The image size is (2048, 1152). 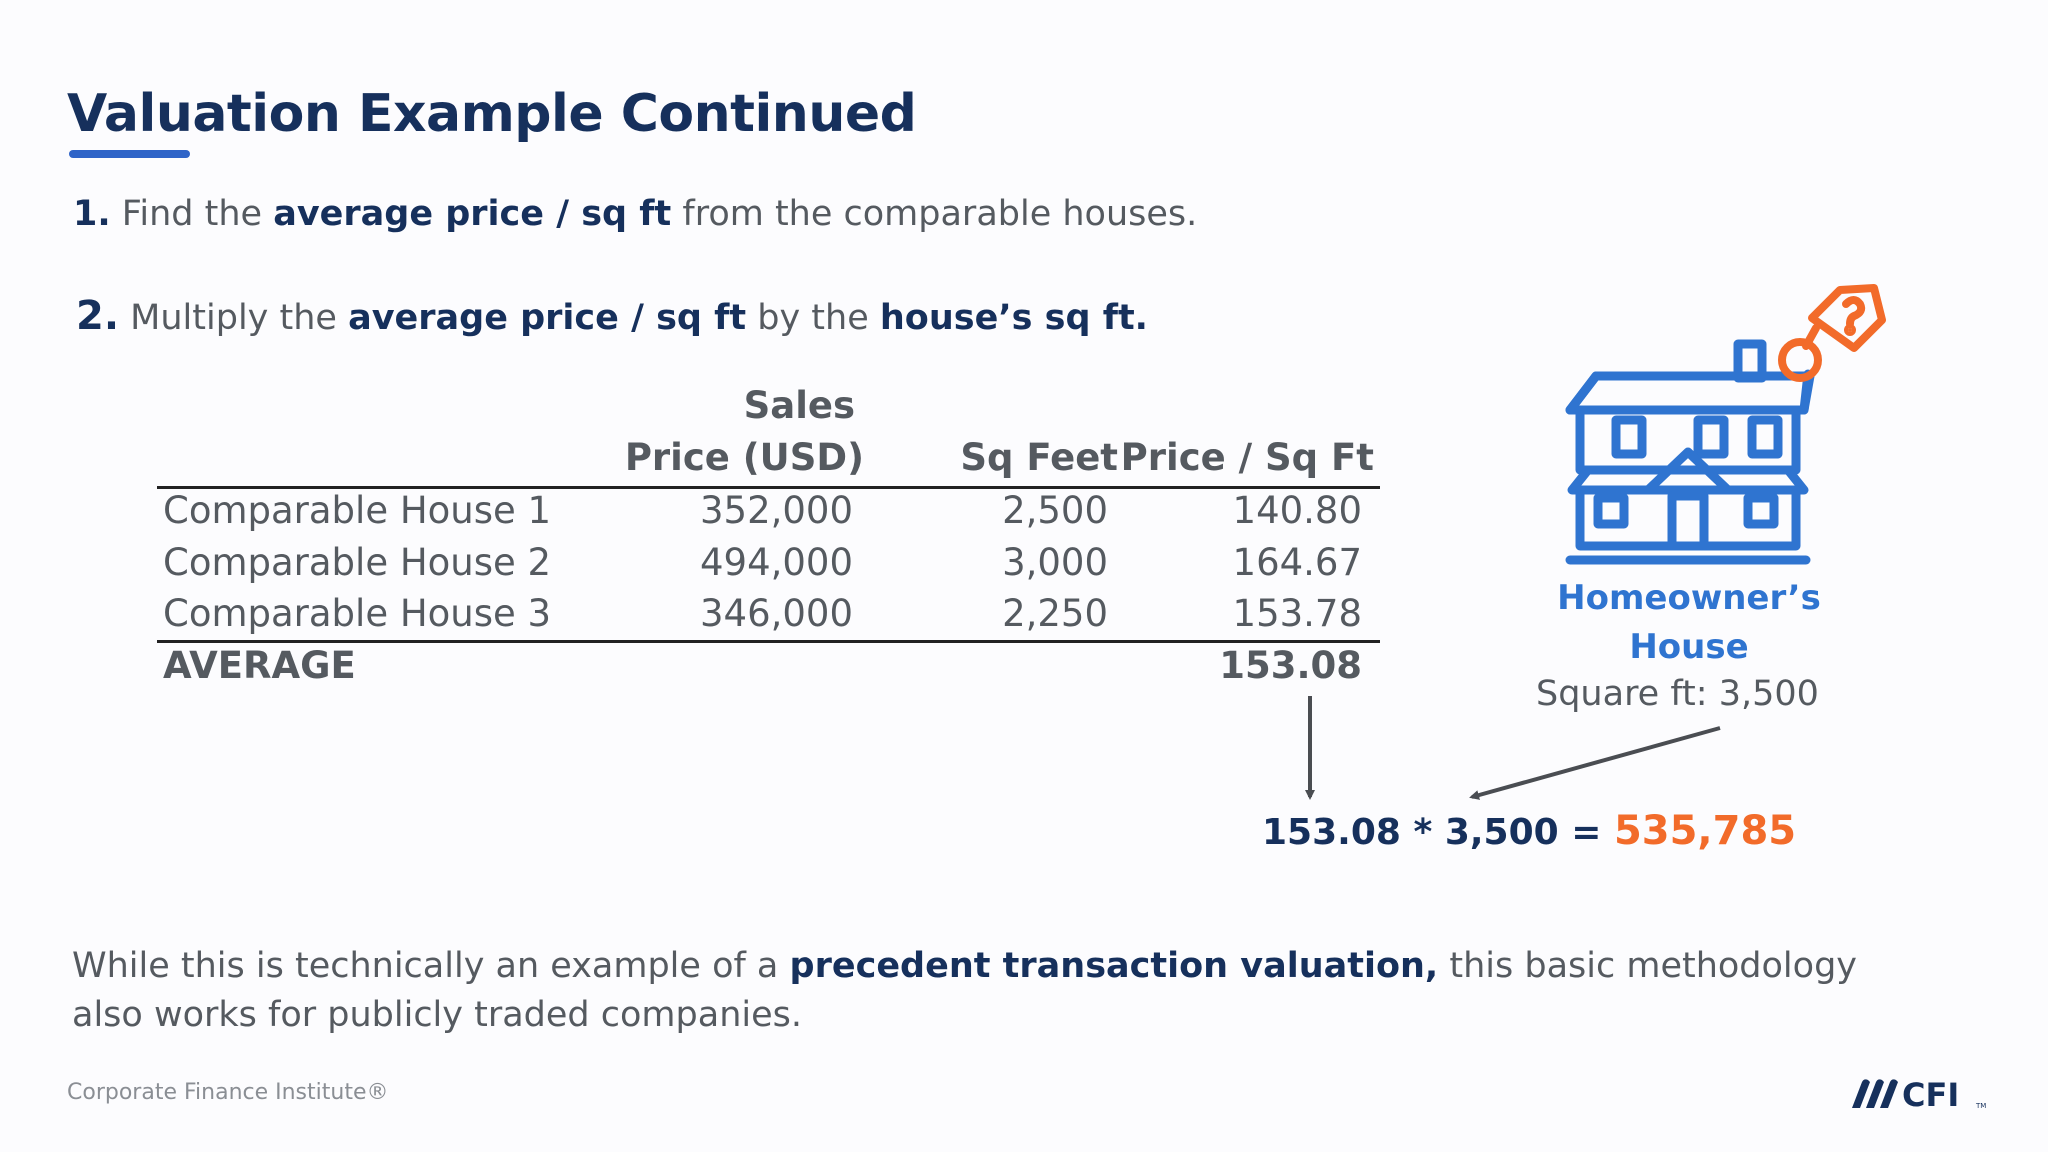 What do you see at coordinates (1013, 318) in the screenshot?
I see `step-bold: house’s sq ft.` at bounding box center [1013, 318].